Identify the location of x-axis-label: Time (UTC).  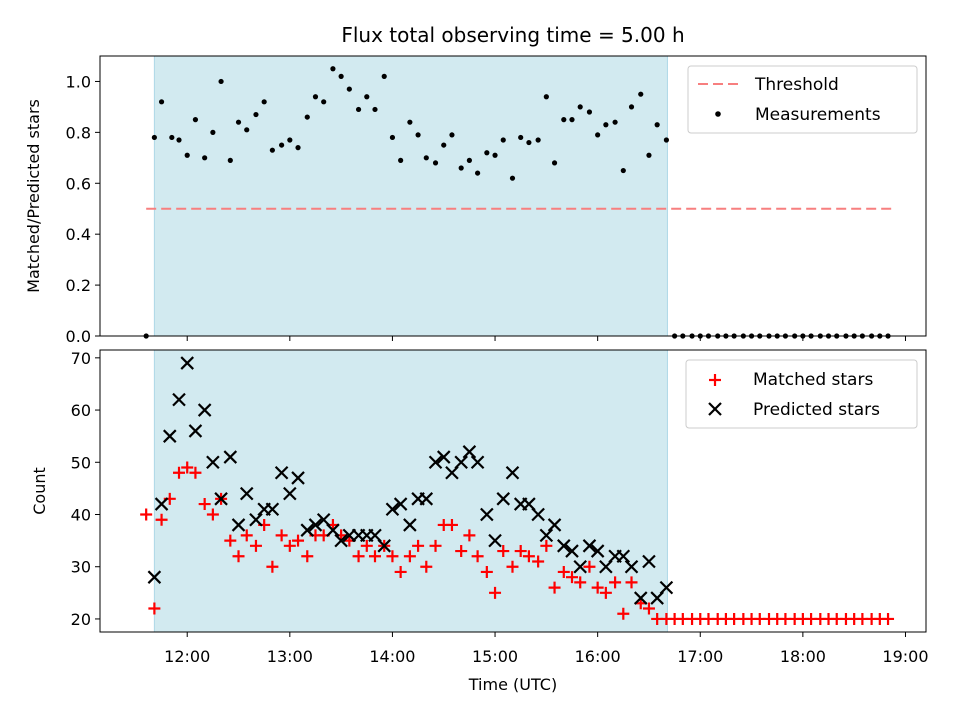
(512, 684).